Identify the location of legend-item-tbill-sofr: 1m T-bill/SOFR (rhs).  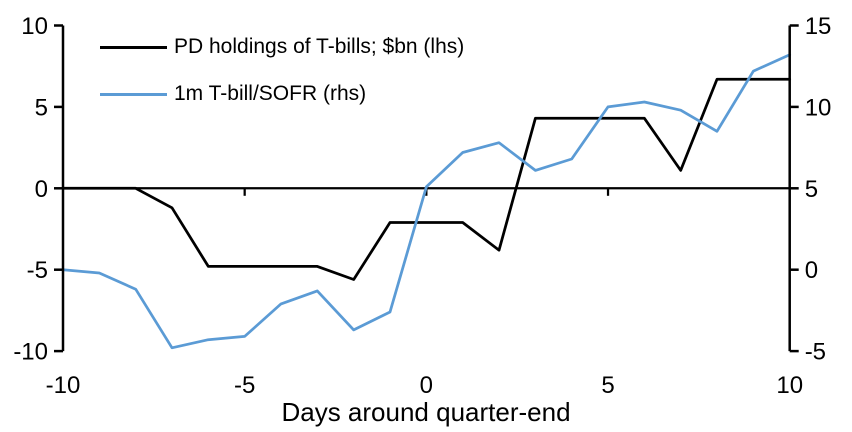
(233, 94).